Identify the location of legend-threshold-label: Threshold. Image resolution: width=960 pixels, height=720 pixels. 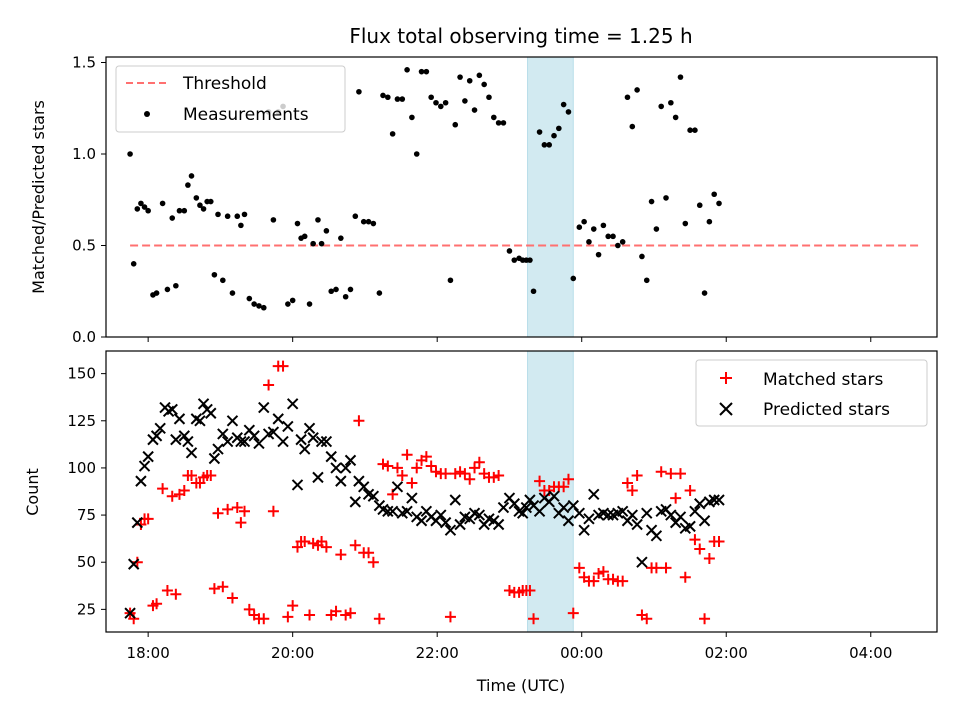
(224, 84).